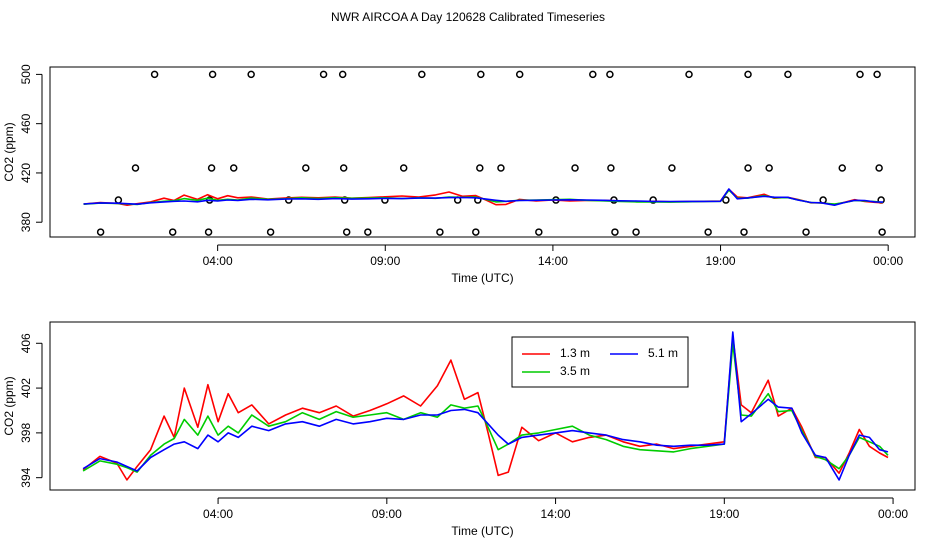  I want to click on y-tick-label: 500, so click(26, 74).